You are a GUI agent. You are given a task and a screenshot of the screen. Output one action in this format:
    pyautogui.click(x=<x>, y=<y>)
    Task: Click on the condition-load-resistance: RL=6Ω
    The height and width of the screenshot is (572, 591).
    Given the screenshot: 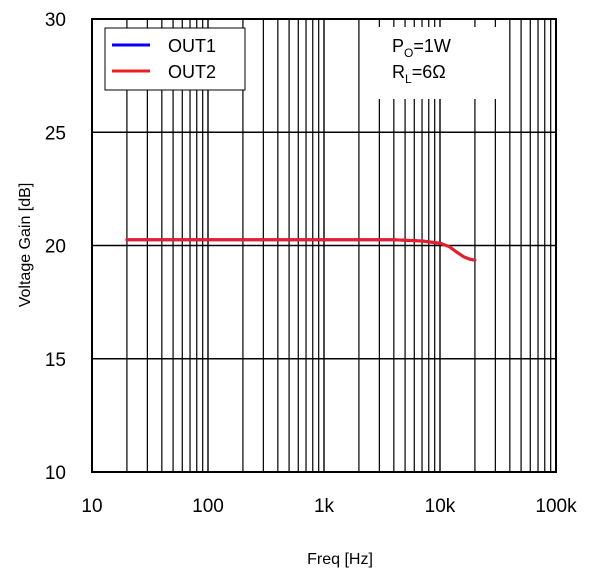 What is the action you would take?
    pyautogui.click(x=419, y=74)
    